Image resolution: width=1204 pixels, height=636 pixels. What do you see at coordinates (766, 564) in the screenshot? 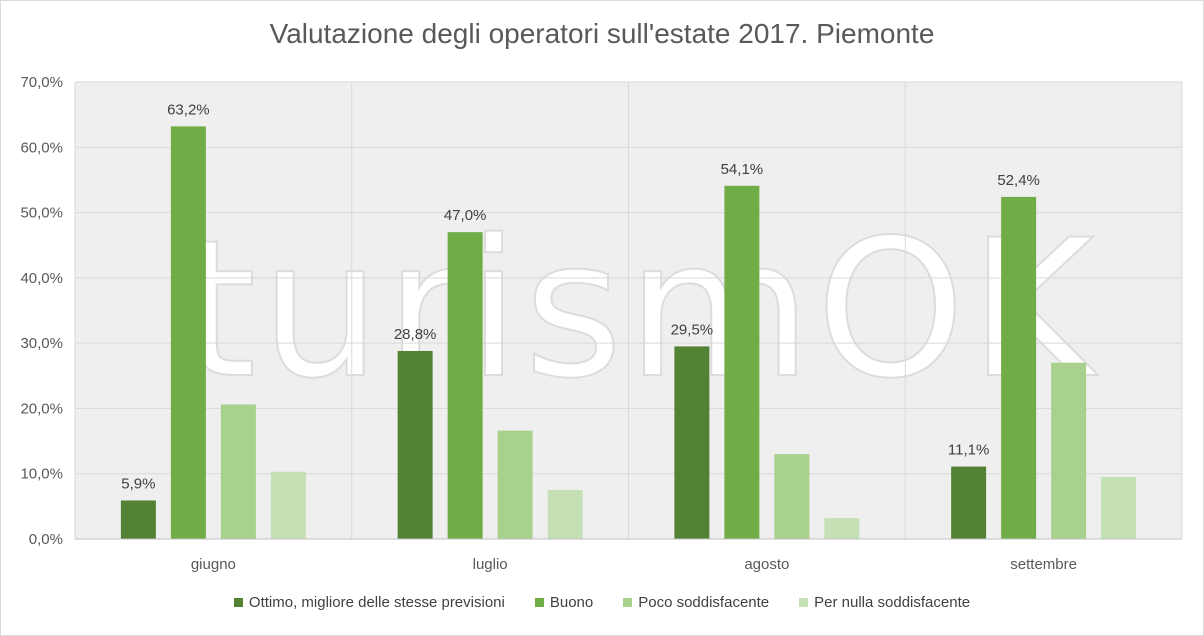
I see `x-tick-label: agosto` at bounding box center [766, 564].